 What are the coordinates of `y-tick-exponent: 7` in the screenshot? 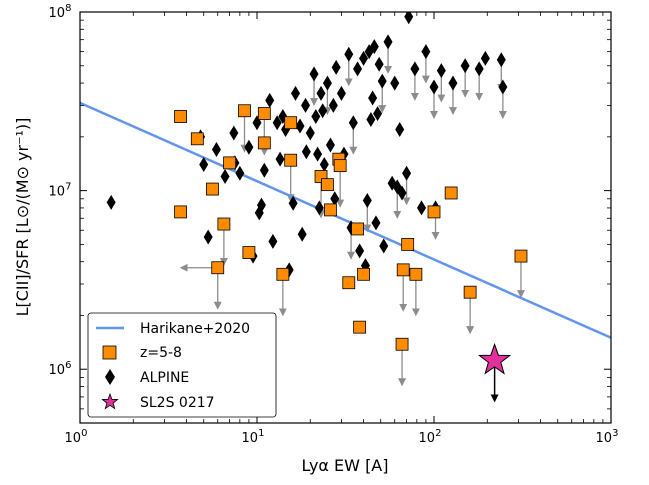 It's located at (68, 187).